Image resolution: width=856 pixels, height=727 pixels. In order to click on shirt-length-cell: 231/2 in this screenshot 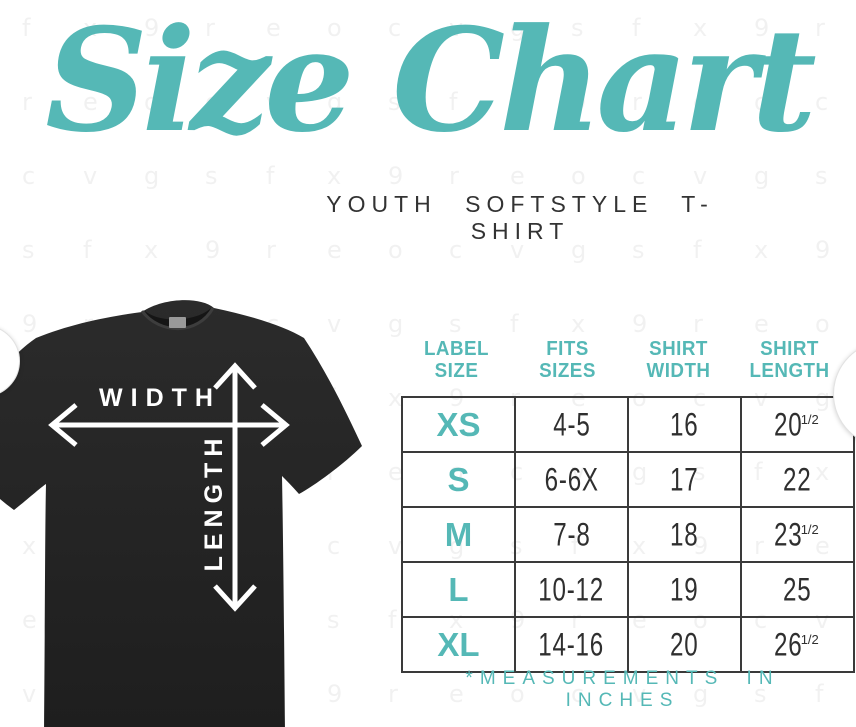, I will do `click(797, 534)`.